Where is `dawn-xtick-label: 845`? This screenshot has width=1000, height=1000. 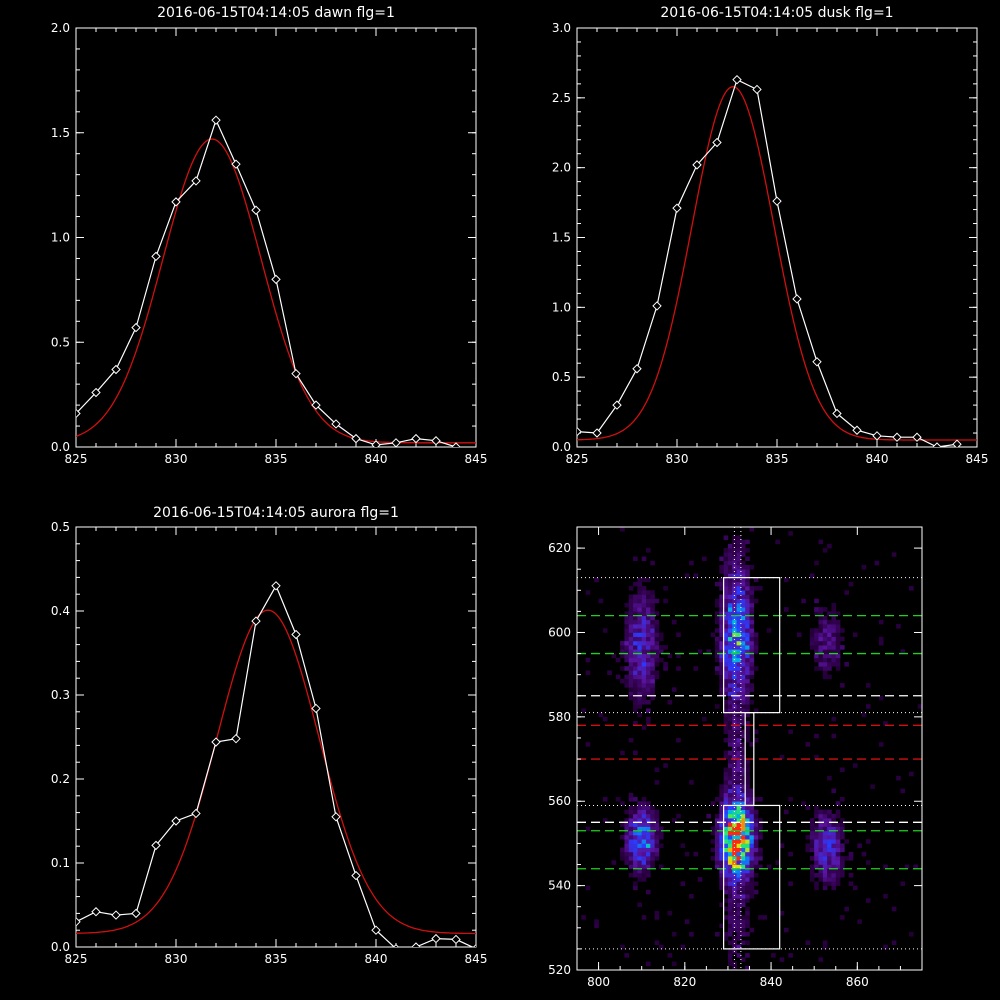
dawn-xtick-label: 845 is located at coordinates (476, 459).